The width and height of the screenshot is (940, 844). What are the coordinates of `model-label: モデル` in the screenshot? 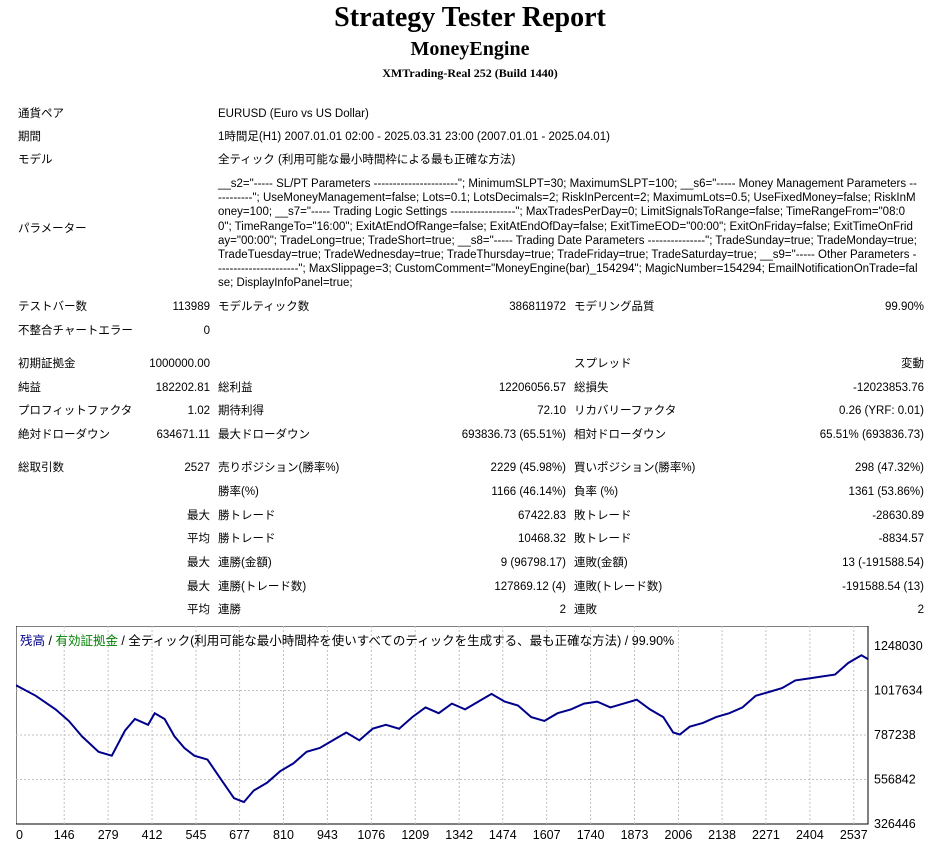 It's located at (35, 160).